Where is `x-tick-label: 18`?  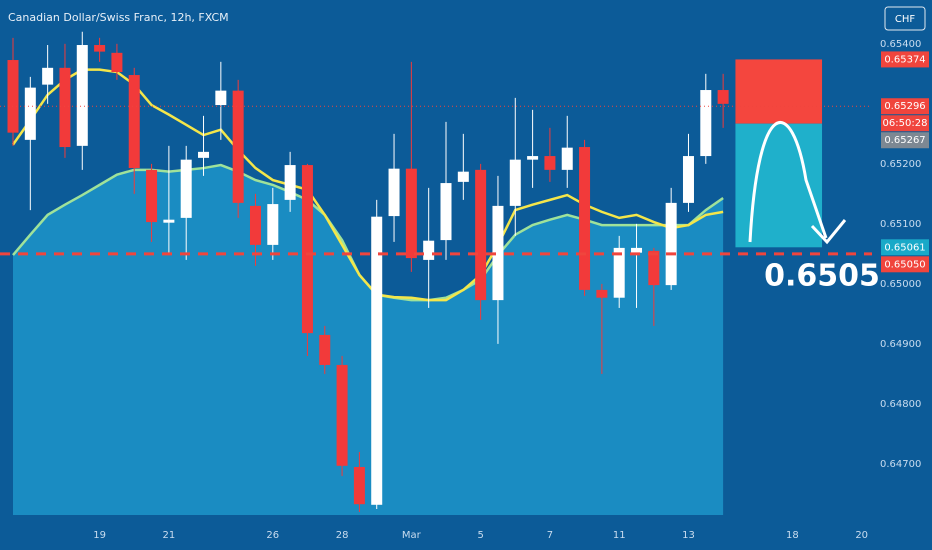 x-tick-label: 18 is located at coordinates (792, 535).